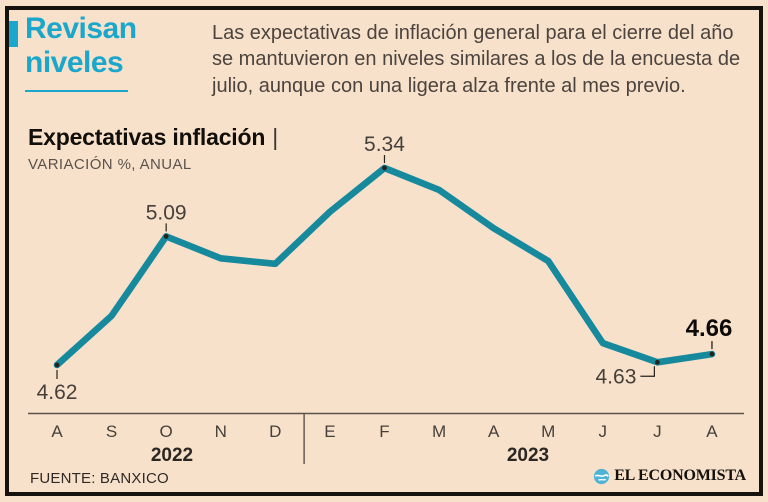 This screenshot has height=502, width=768. I want to click on x-tick-label: N, so click(221, 431).